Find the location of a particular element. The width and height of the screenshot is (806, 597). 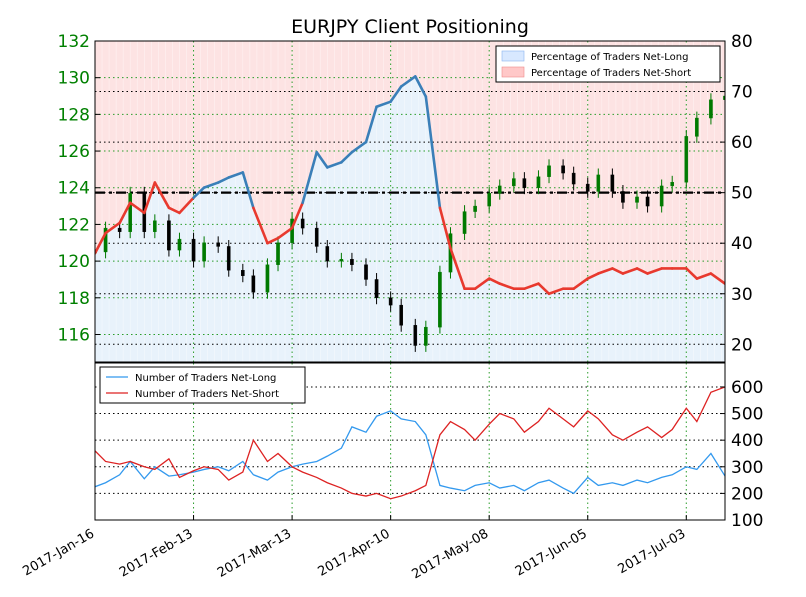

bottom-legend-frame is located at coordinates (202, 385).